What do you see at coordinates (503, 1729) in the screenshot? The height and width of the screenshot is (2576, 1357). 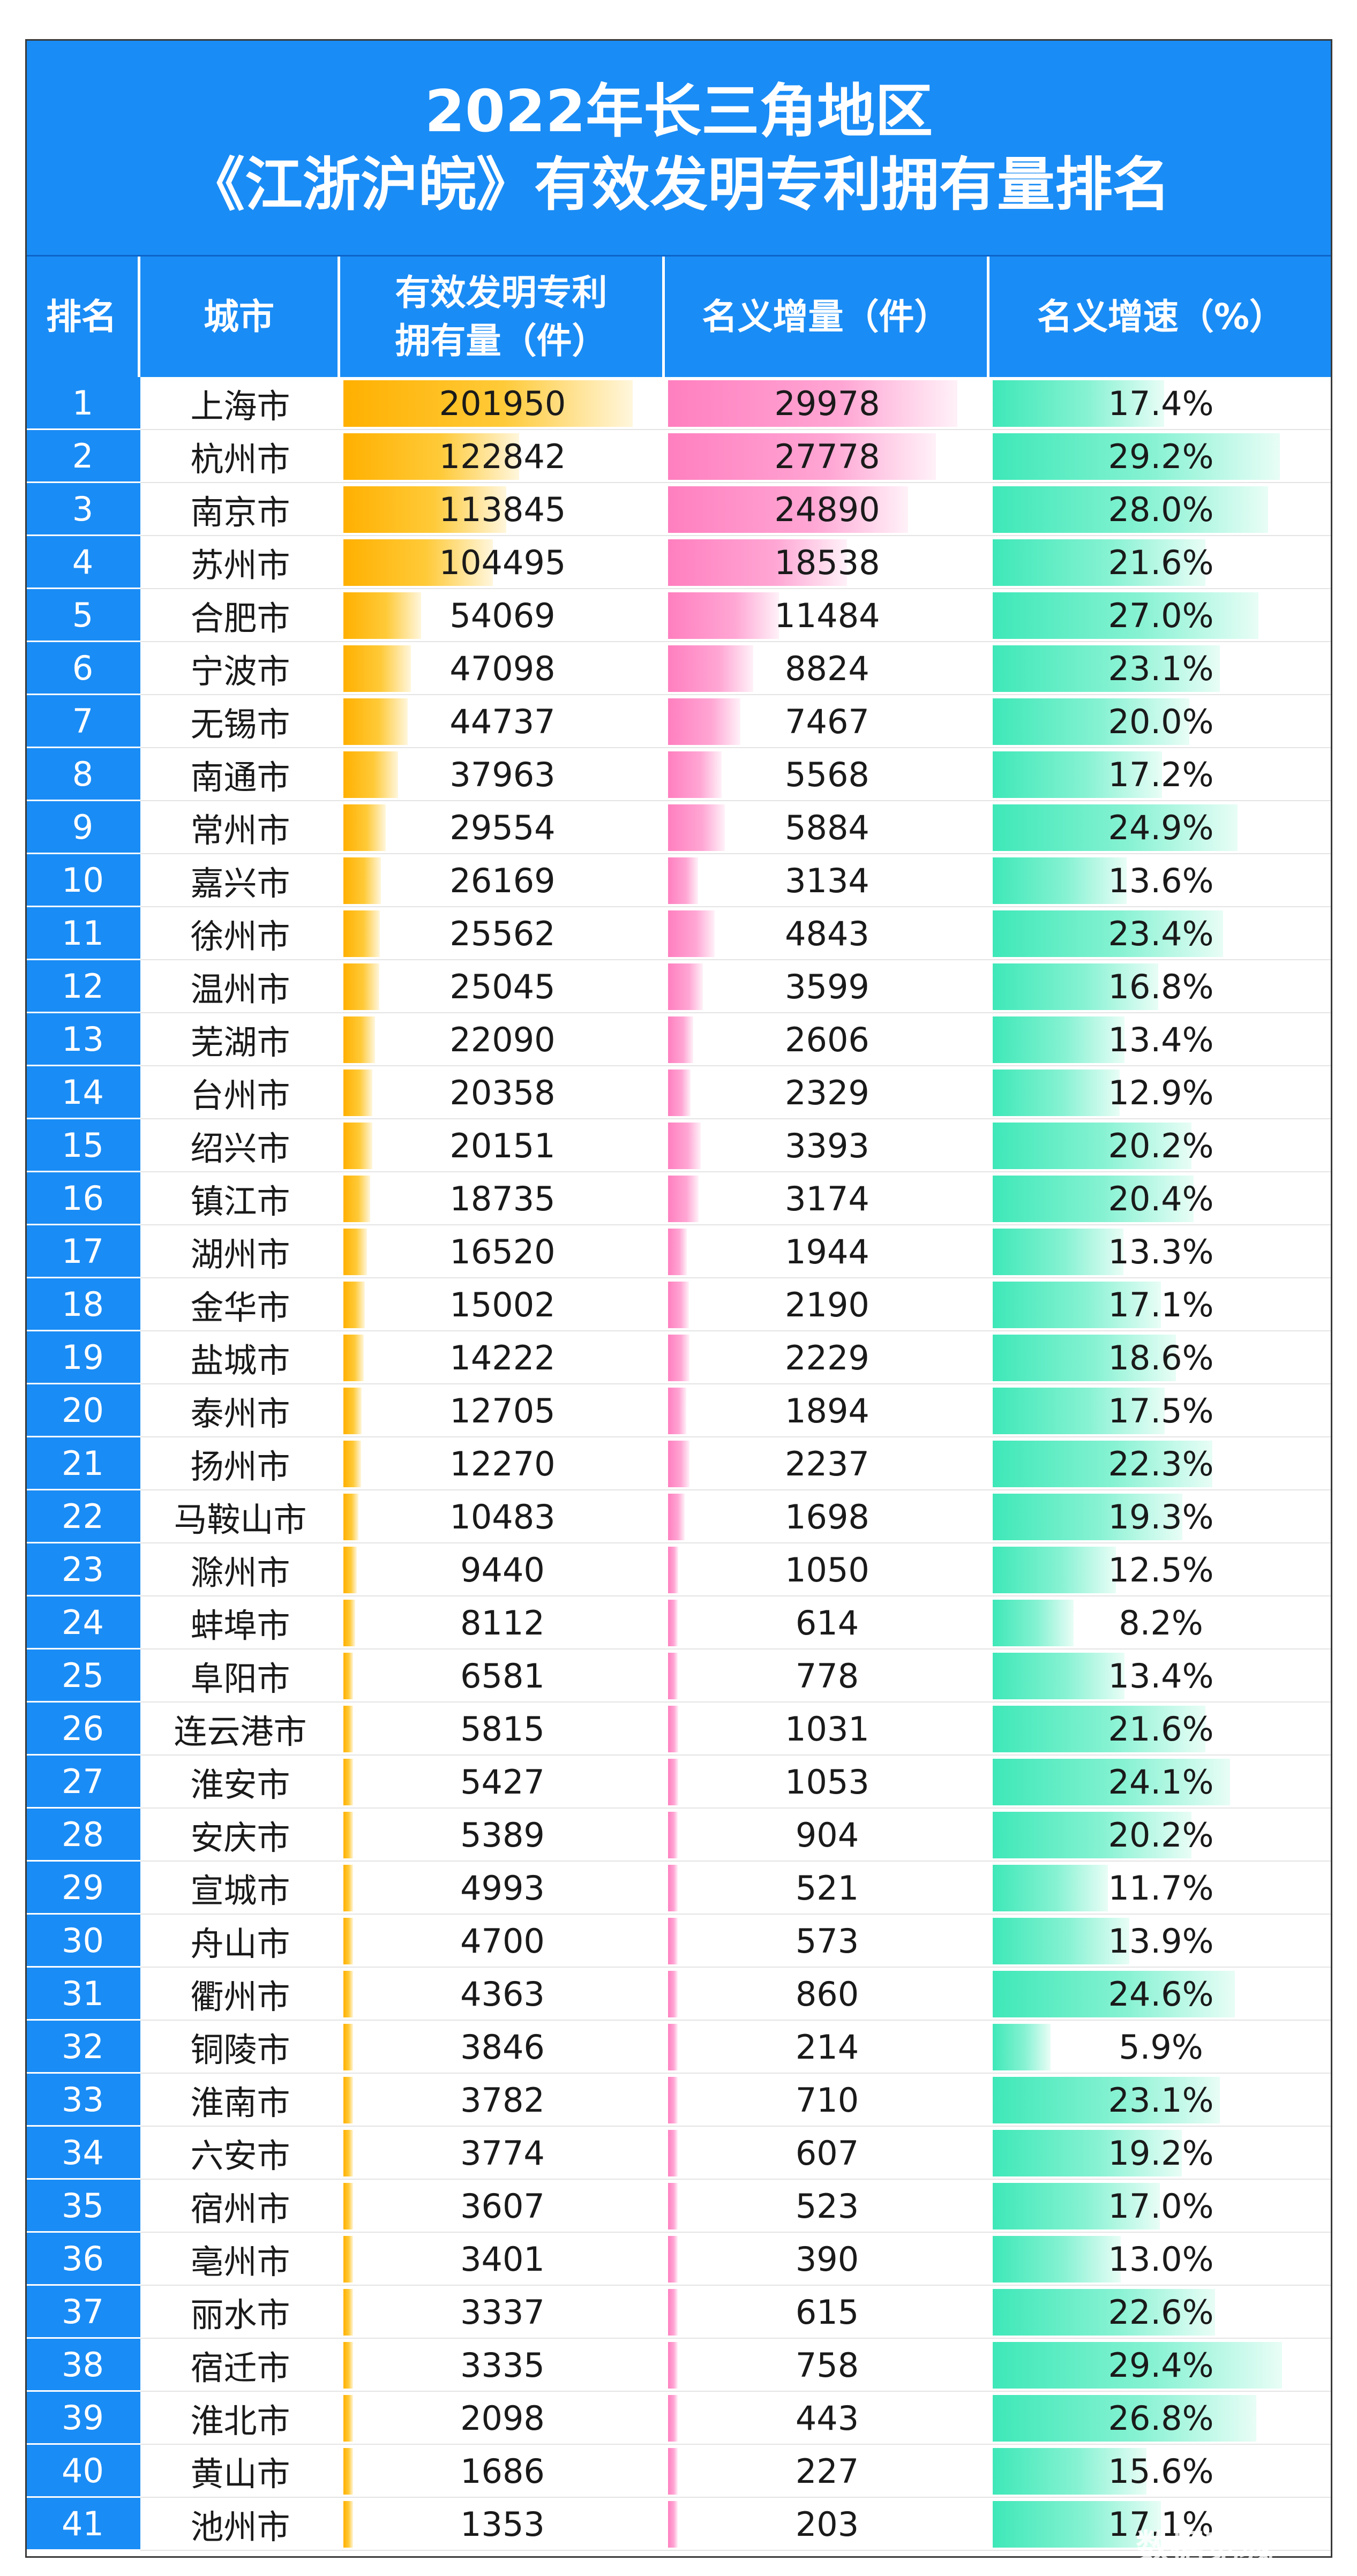 I see `patents-cell: 5815` at bounding box center [503, 1729].